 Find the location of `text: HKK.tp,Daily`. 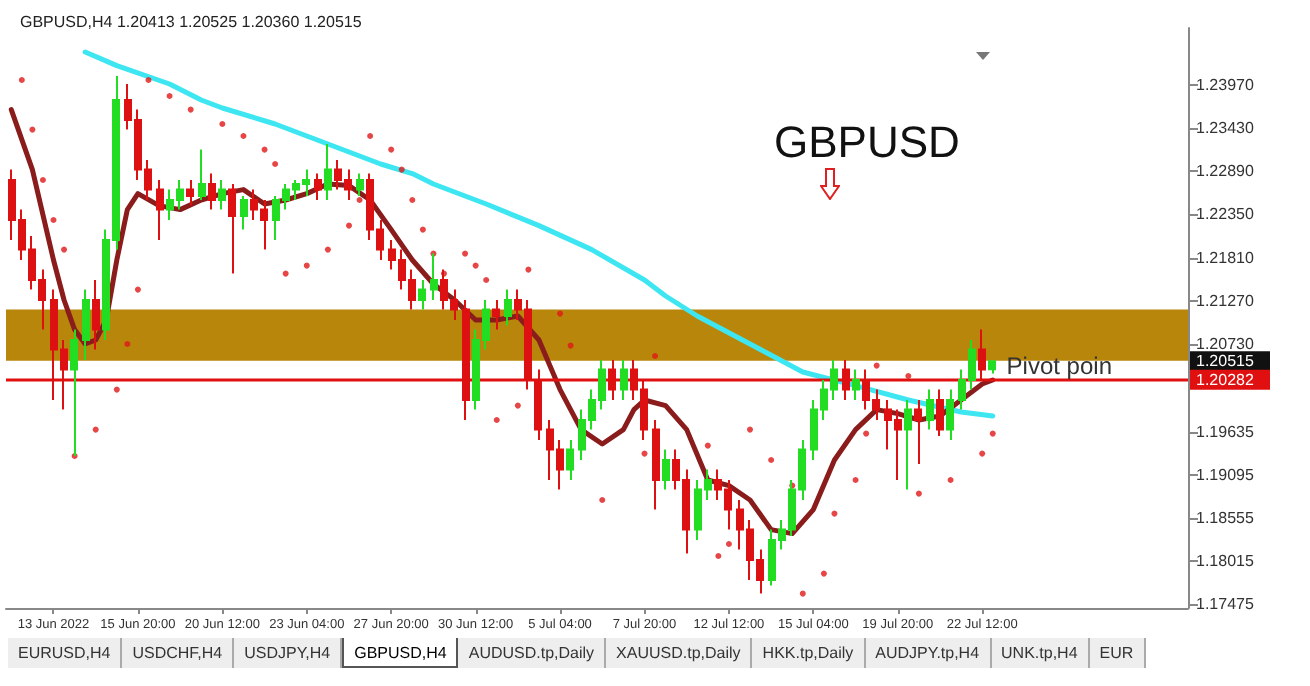

text: HKK.tp,Daily is located at coordinates (809, 653).